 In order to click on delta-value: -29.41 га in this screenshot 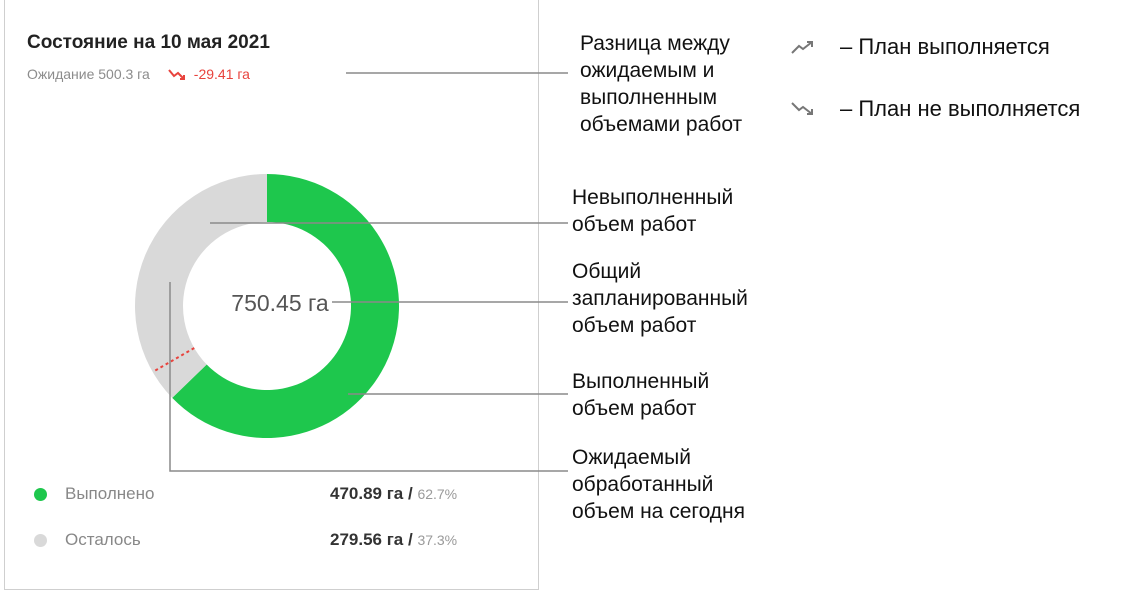, I will do `click(221, 74)`.